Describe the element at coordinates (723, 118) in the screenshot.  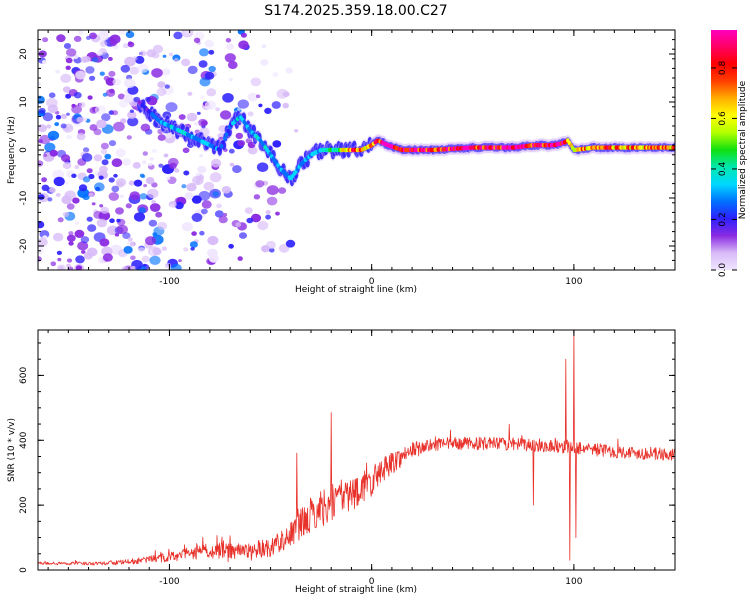
I see `colorbar-tick-label: 0.6` at that location.